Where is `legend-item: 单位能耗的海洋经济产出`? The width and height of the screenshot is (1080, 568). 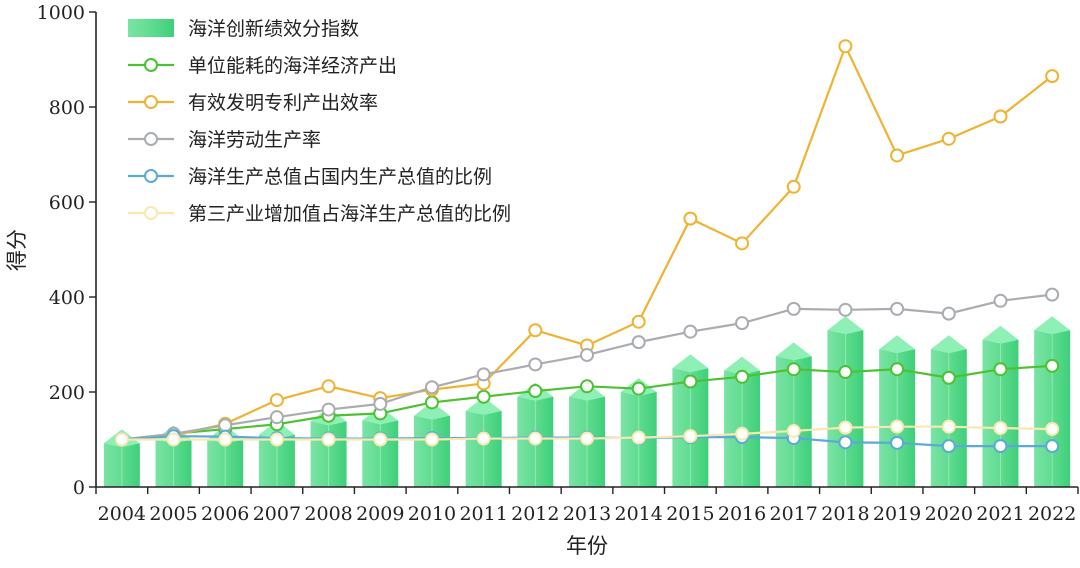
legend-item: 单位能耗的海洋经济产出 is located at coordinates (262, 66).